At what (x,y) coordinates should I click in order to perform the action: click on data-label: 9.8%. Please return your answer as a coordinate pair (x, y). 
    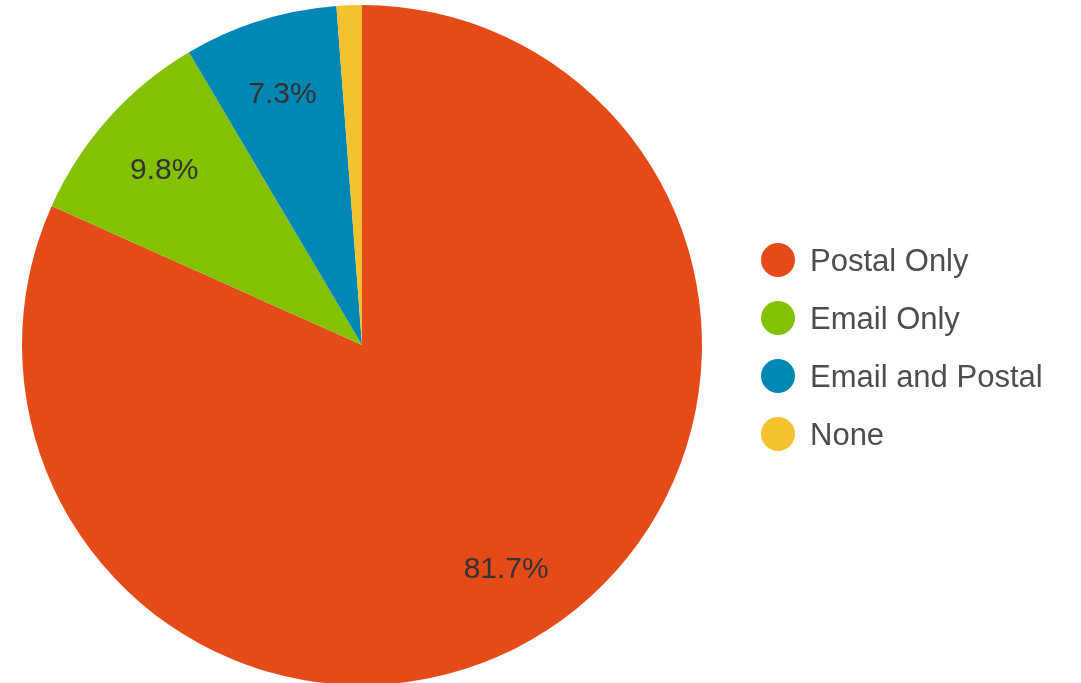
    Looking at the image, I should click on (164, 168).